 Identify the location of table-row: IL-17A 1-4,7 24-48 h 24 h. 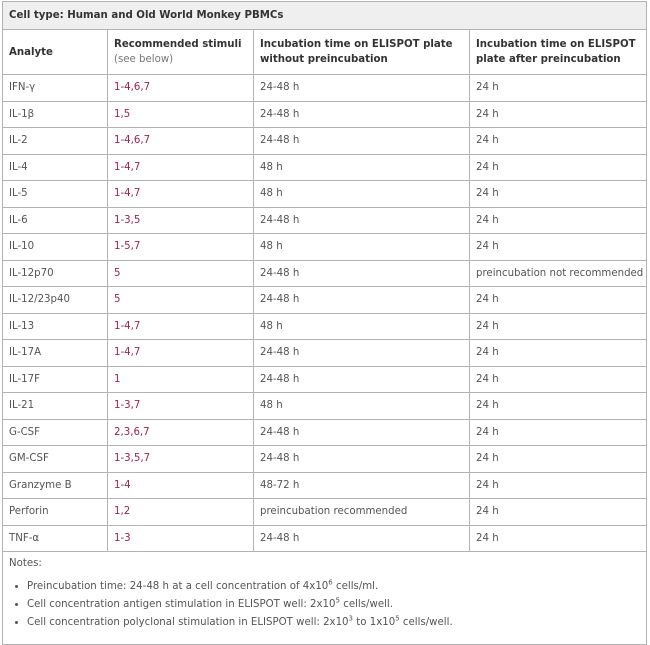
(325, 353).